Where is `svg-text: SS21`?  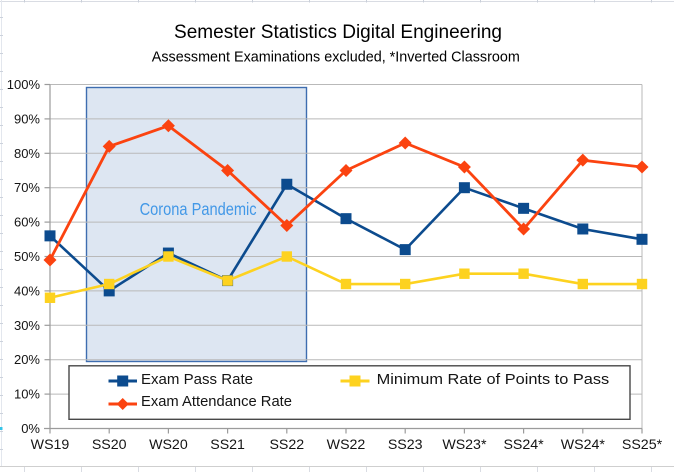
svg-text: SS21 is located at coordinates (227, 445).